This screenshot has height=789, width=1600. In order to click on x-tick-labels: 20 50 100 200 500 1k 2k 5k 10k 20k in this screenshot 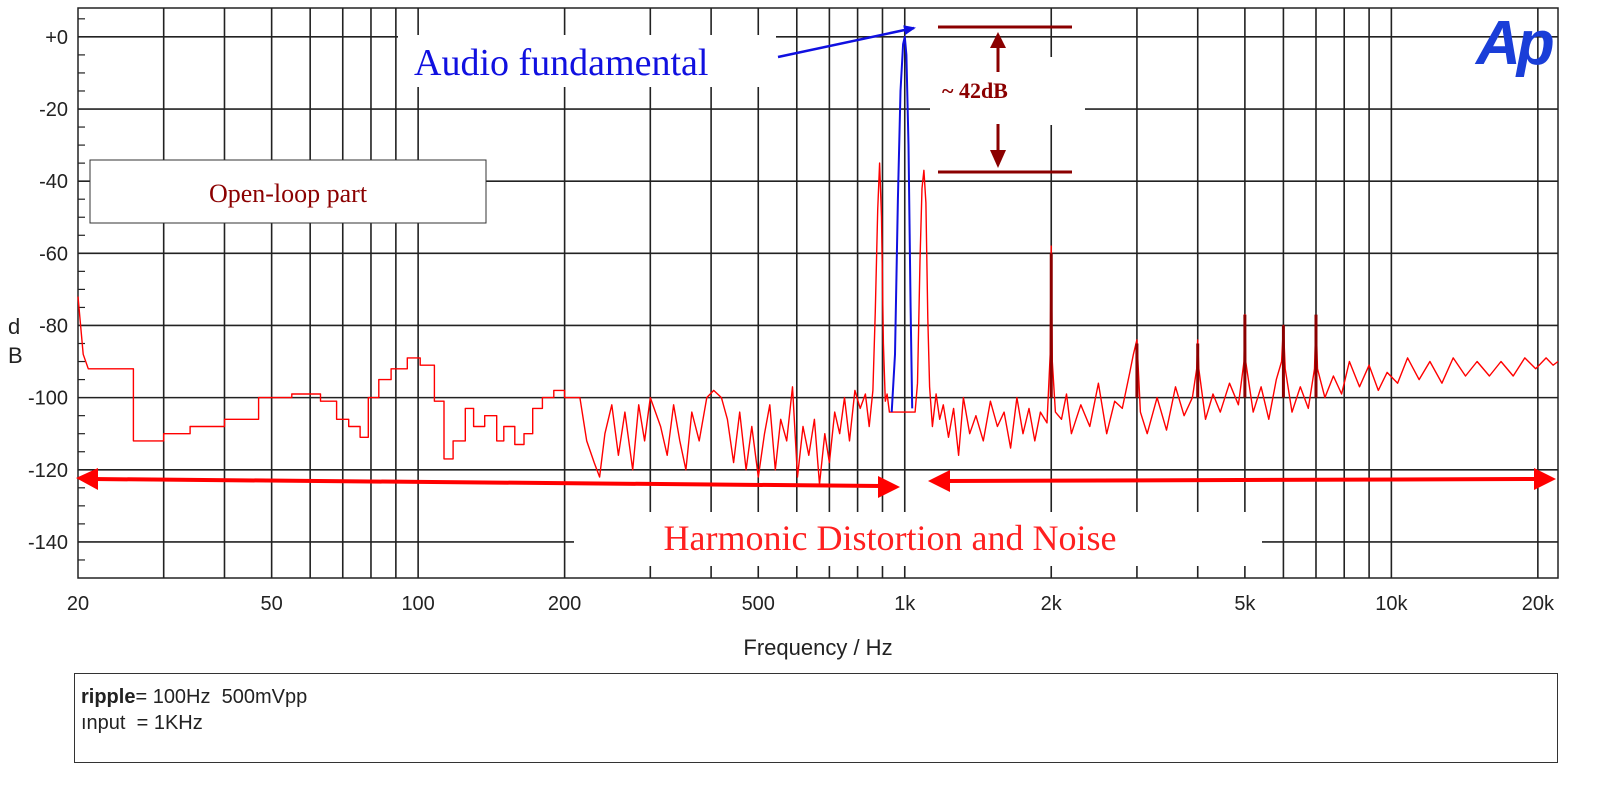, I will do `click(811, 604)`.